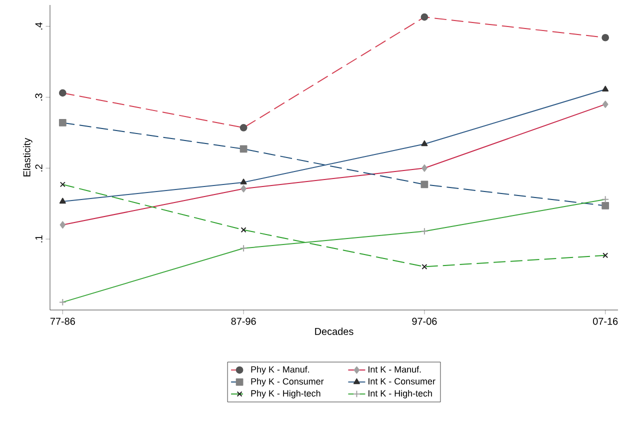 This screenshot has height=438, width=627. What do you see at coordinates (243, 321) in the screenshot?
I see `x-tick-label: 87-96` at bounding box center [243, 321].